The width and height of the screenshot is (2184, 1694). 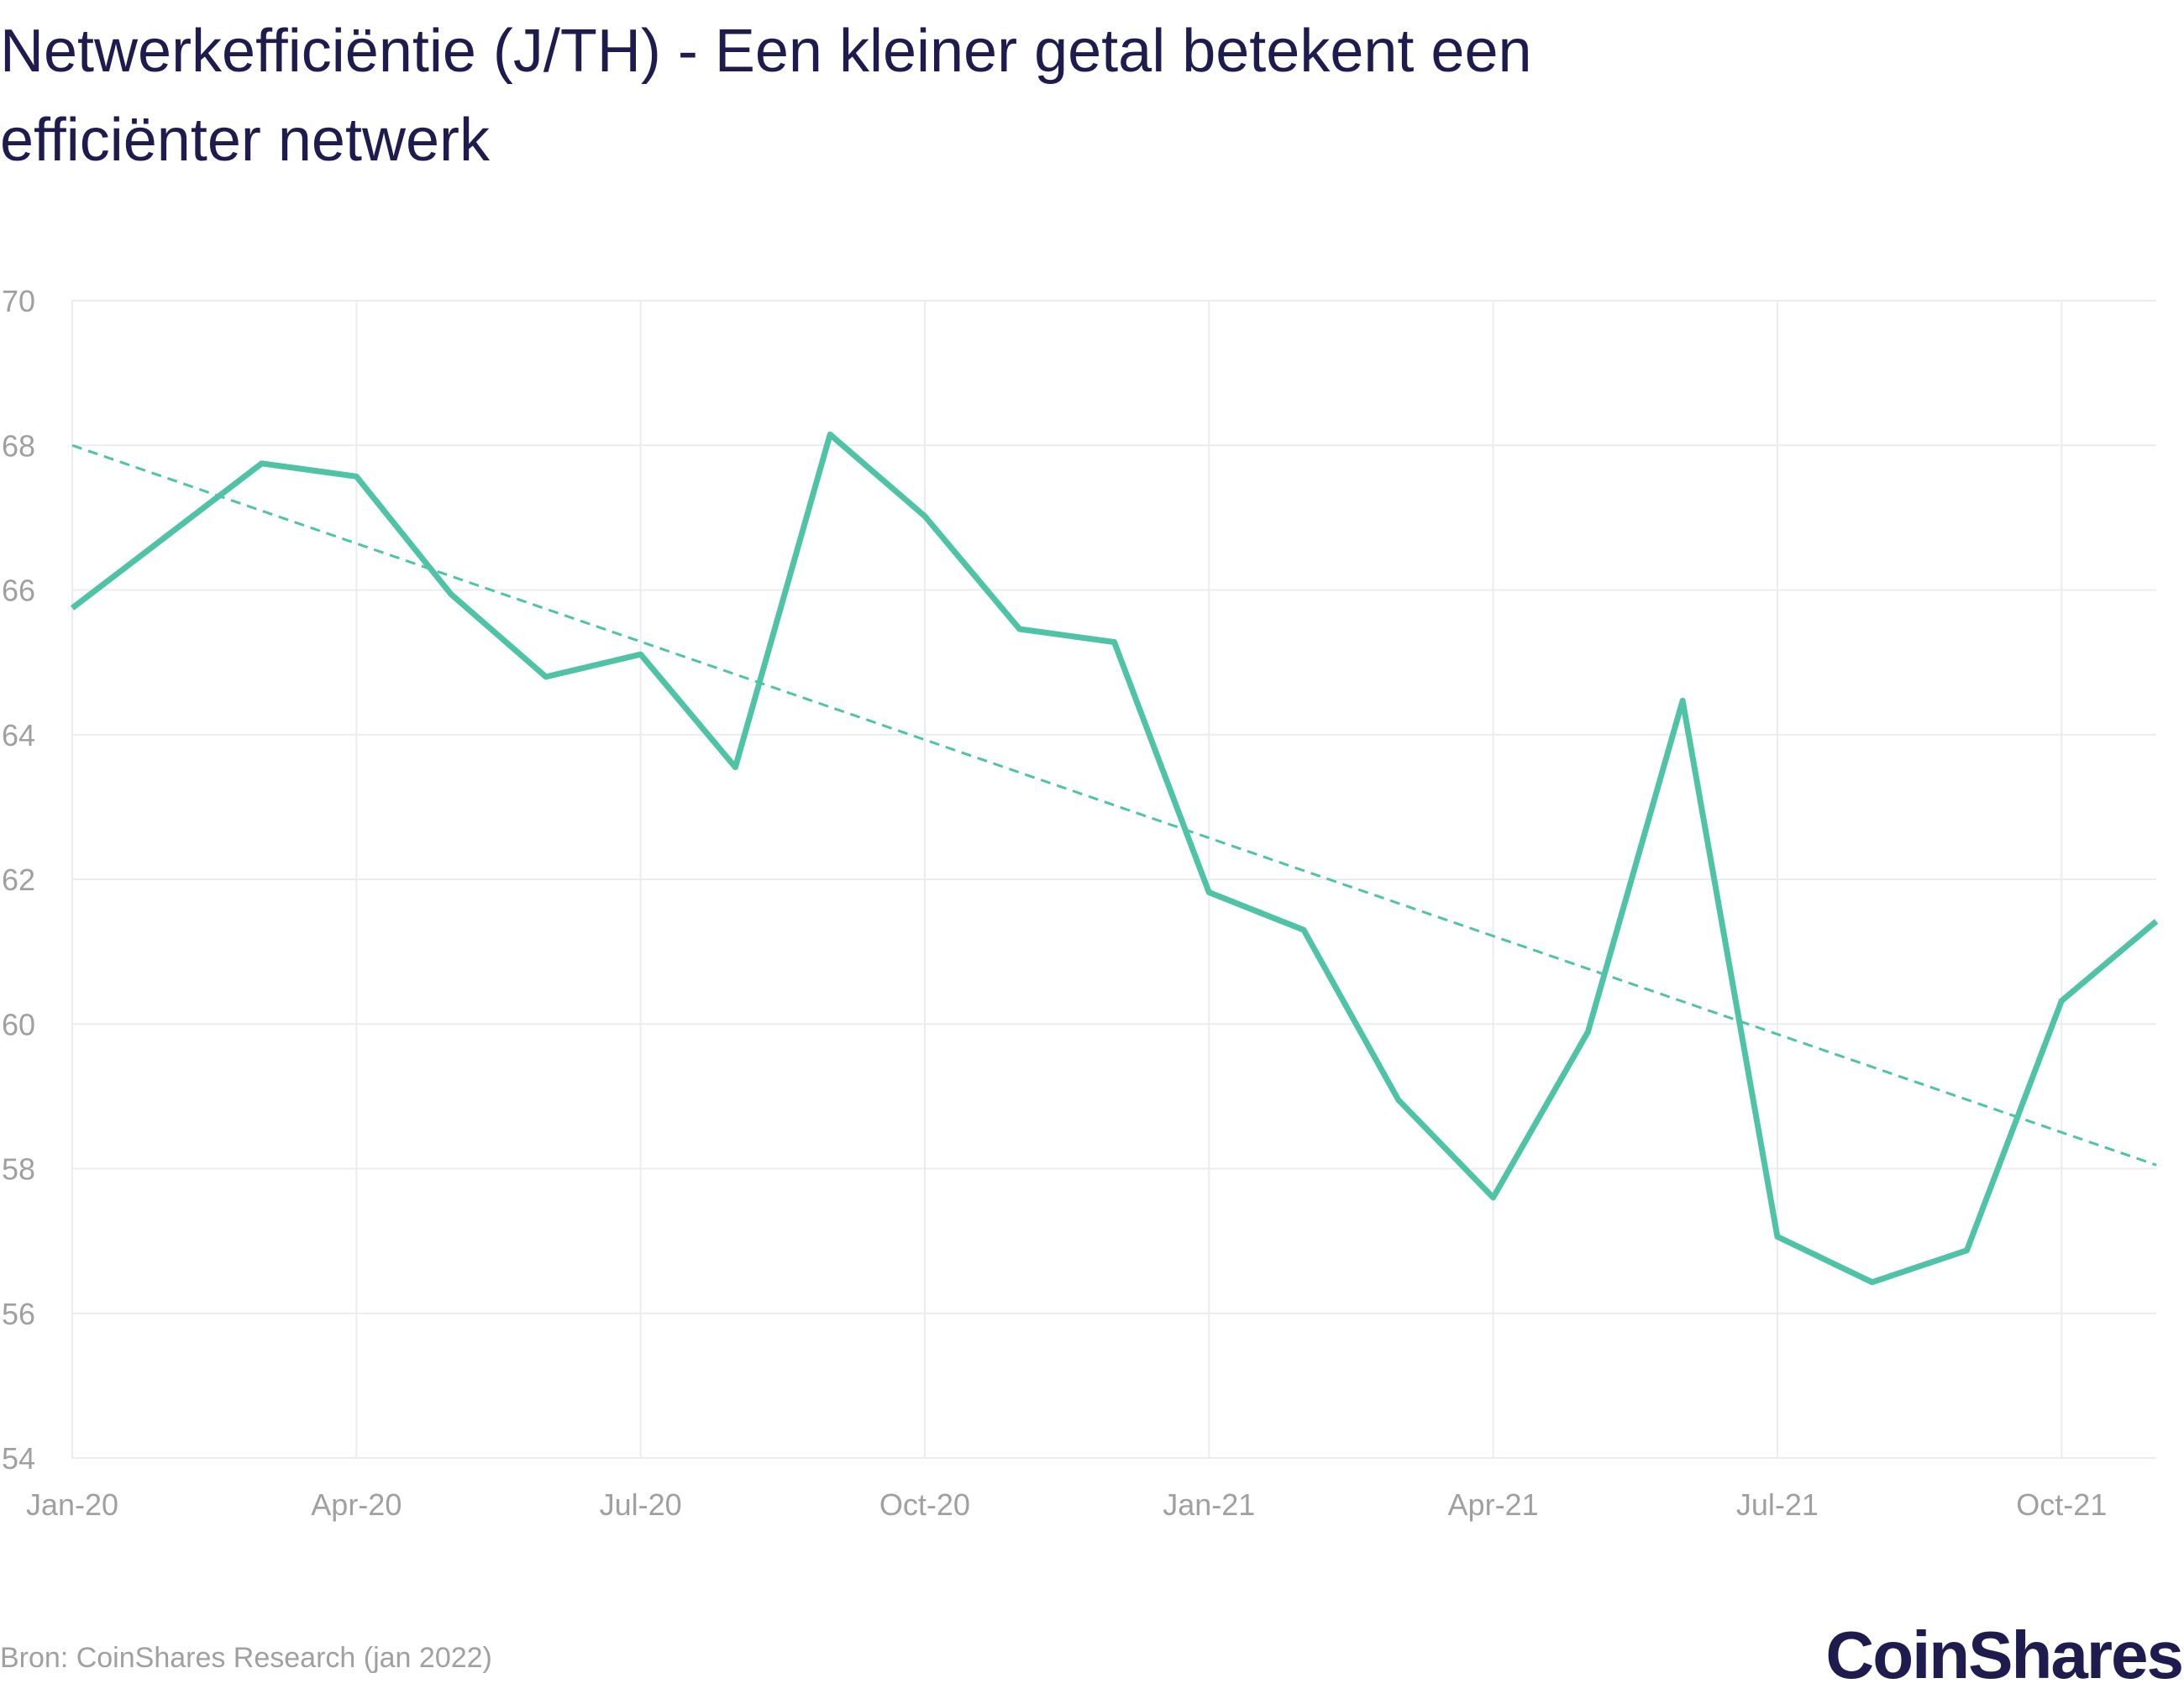 What do you see at coordinates (18, 1459) in the screenshot?
I see `y-tick-label: 54` at bounding box center [18, 1459].